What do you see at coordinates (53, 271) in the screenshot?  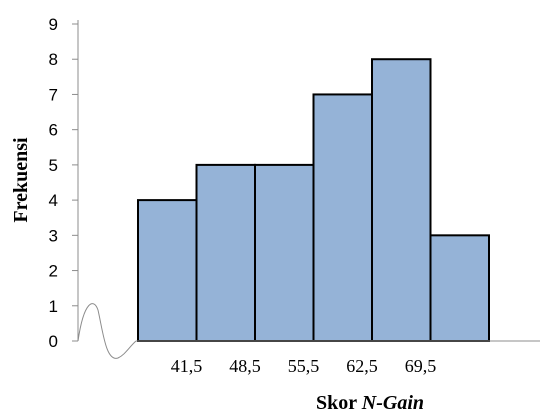 I see `y-tick-label: 2` at bounding box center [53, 271].